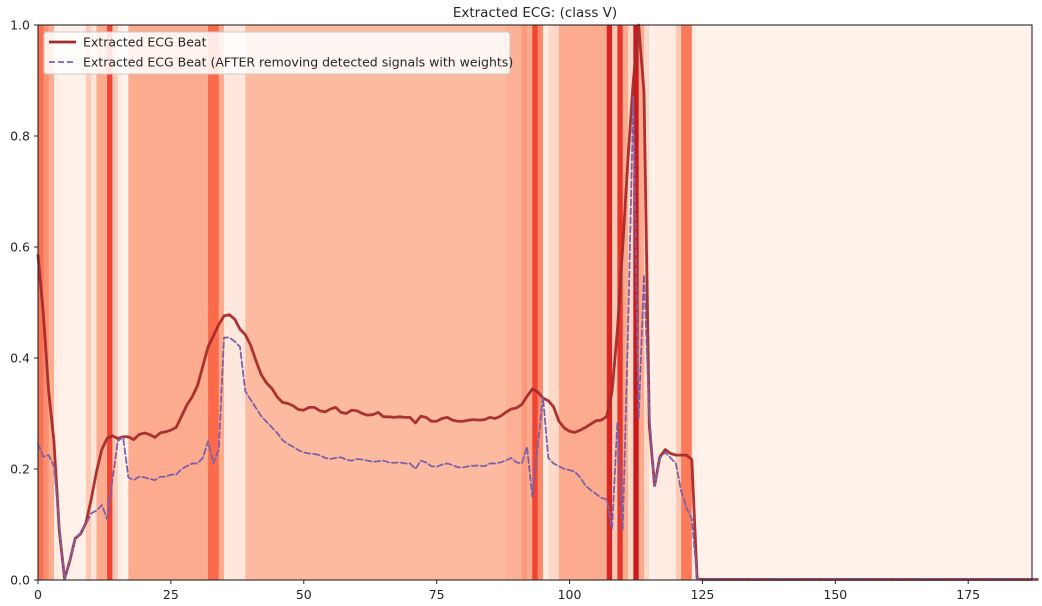 This screenshot has width=1042, height=606. What do you see at coordinates (171, 594) in the screenshot?
I see `x-tick-label: 25` at bounding box center [171, 594].